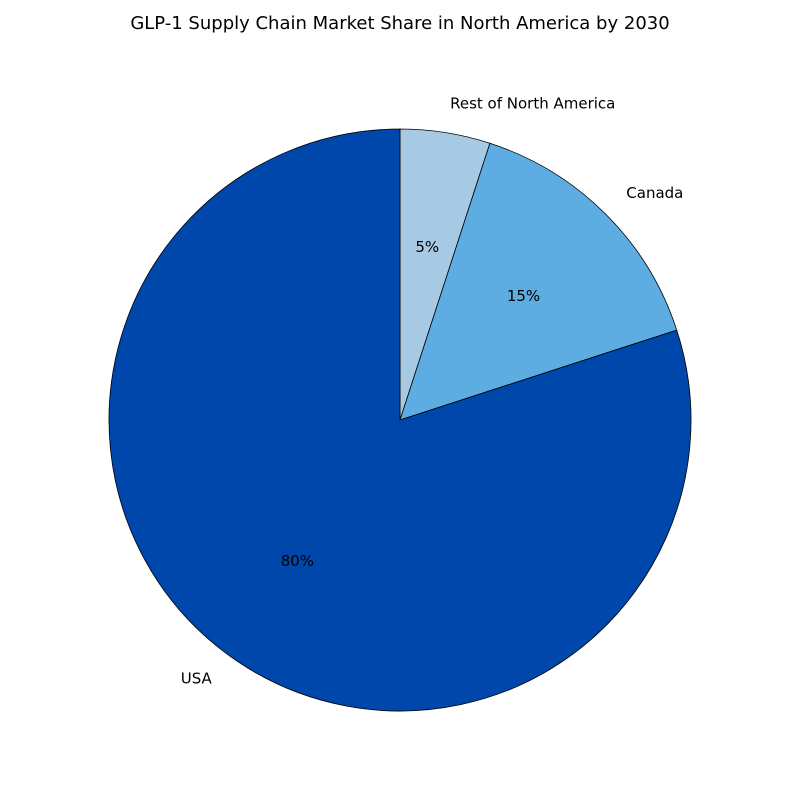  I want to click on slice-value-label-rest-of-north-america: 5%, so click(427, 247).